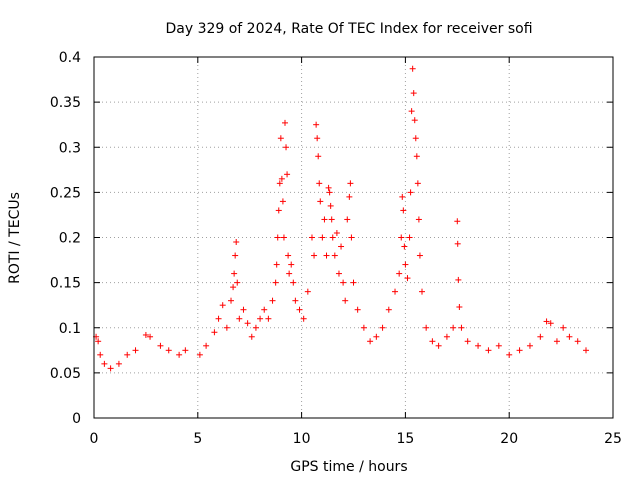 This screenshot has height=480, width=640. Describe the element at coordinates (65, 374) in the screenshot. I see `y-tick-label: 0.05` at that location.